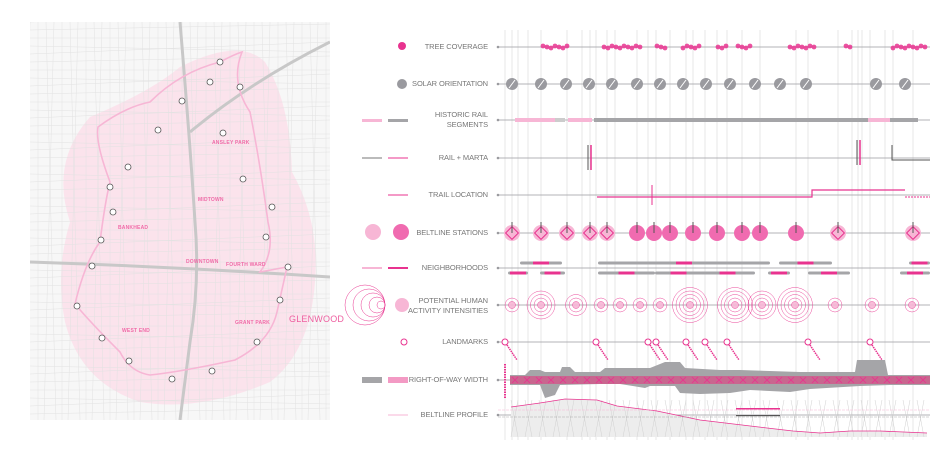  Describe the element at coordinates (402, 84) in the screenshot. I see `solar-legend-icon` at that location.